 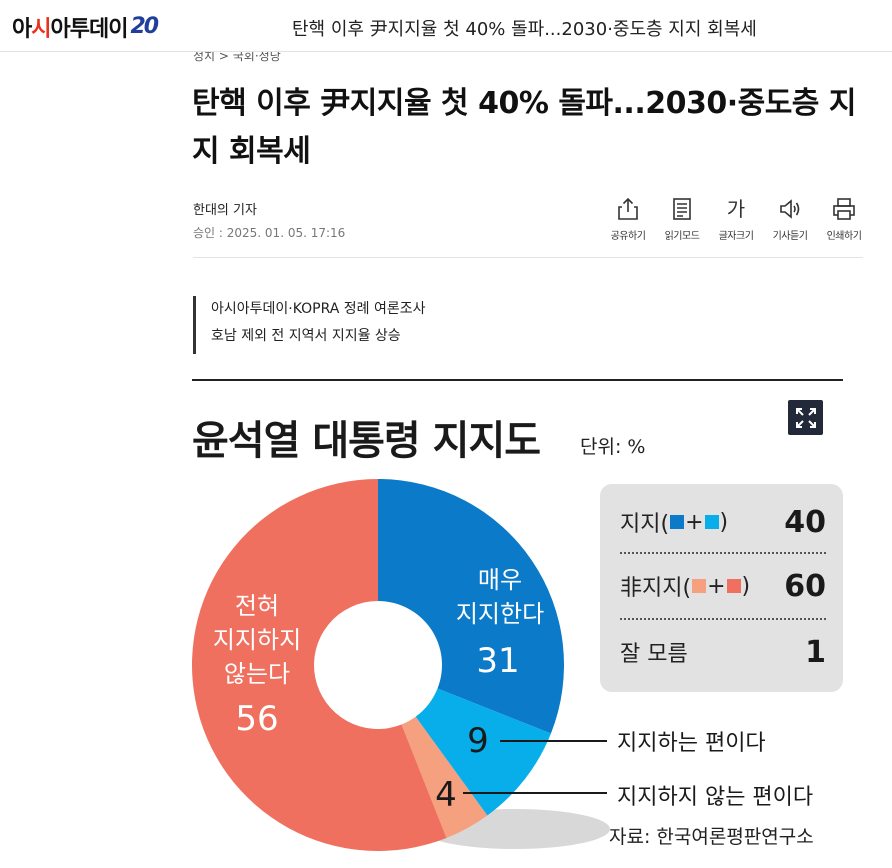 What do you see at coordinates (524, 29) in the screenshot?
I see `header-article-title: 탄핵 이후 尹지지율 첫 40% 돌파...2030·중도층 지지 회복세` at bounding box center [524, 29].